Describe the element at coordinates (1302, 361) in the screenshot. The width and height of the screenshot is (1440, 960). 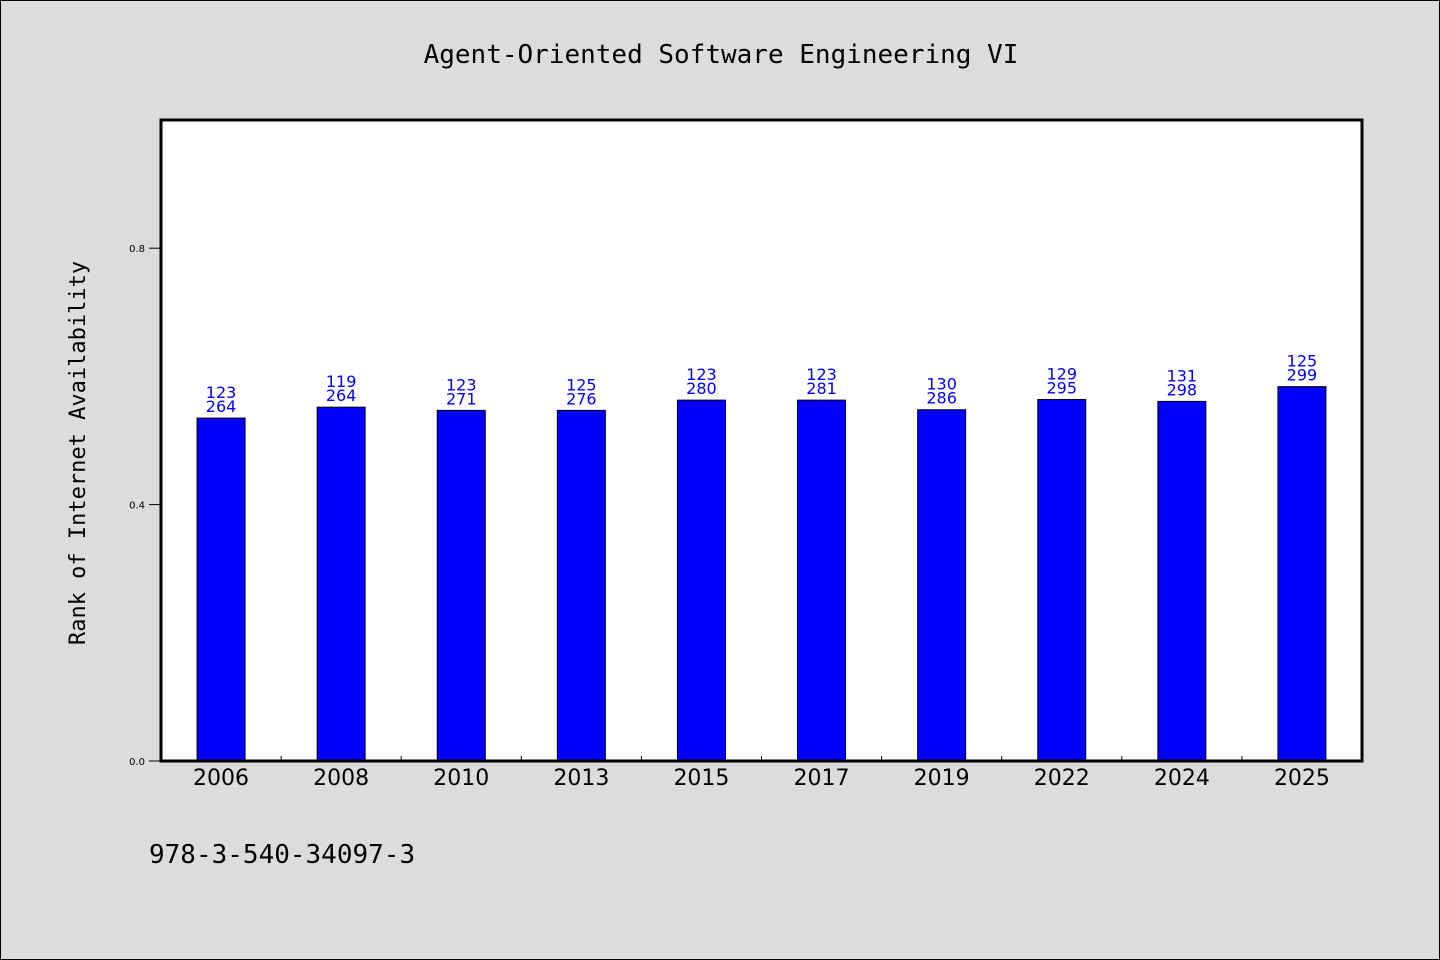
I see `data-label-top-2025: 125` at that location.